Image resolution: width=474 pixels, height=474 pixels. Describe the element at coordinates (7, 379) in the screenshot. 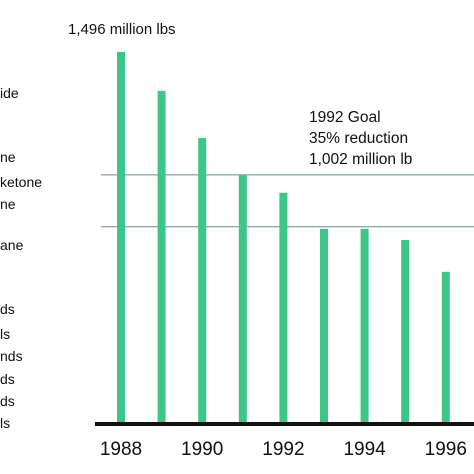

I see `left-legend-fragment-9: ds` at that location.